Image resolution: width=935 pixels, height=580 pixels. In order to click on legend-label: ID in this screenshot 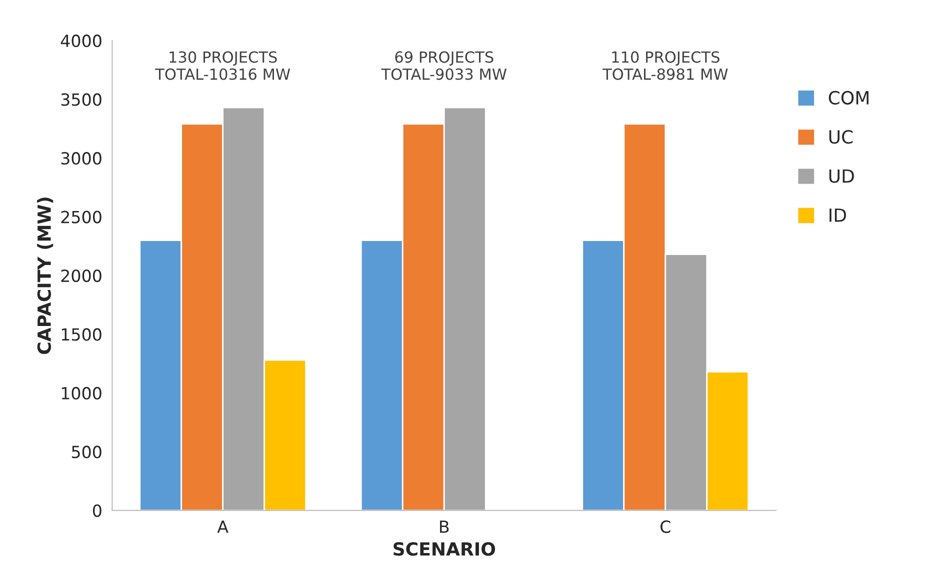, I will do `click(838, 215)`.